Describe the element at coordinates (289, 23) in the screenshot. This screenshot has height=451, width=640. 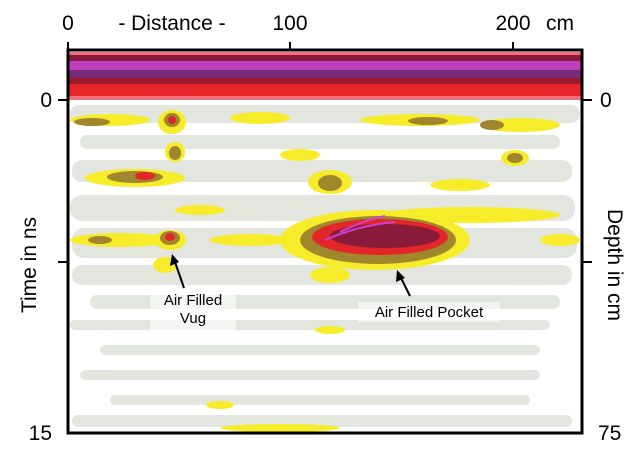
I see `x-tick-label: 100` at that location.